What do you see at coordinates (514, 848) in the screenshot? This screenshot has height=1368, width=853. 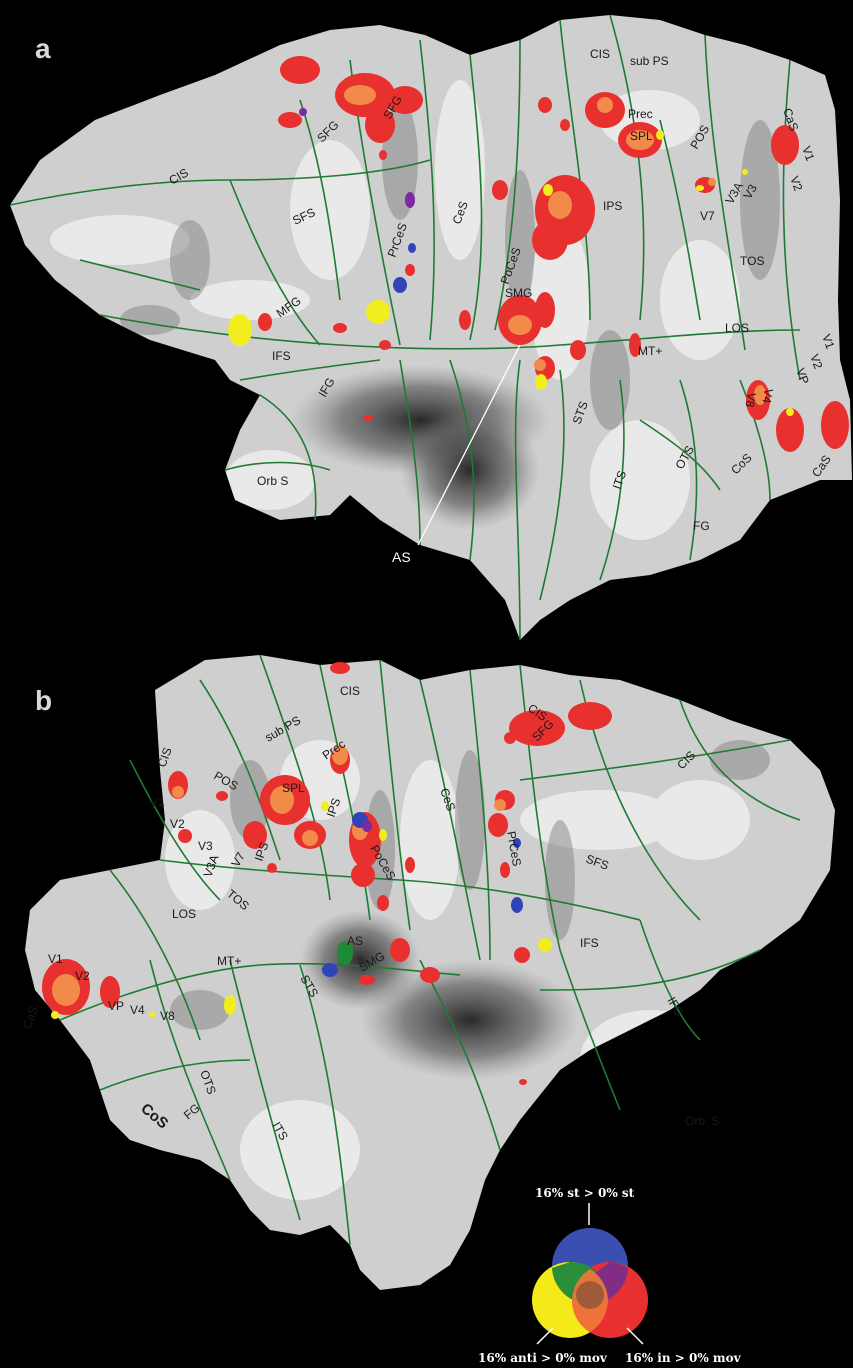 I see `region-label: PrCeS` at bounding box center [514, 848].